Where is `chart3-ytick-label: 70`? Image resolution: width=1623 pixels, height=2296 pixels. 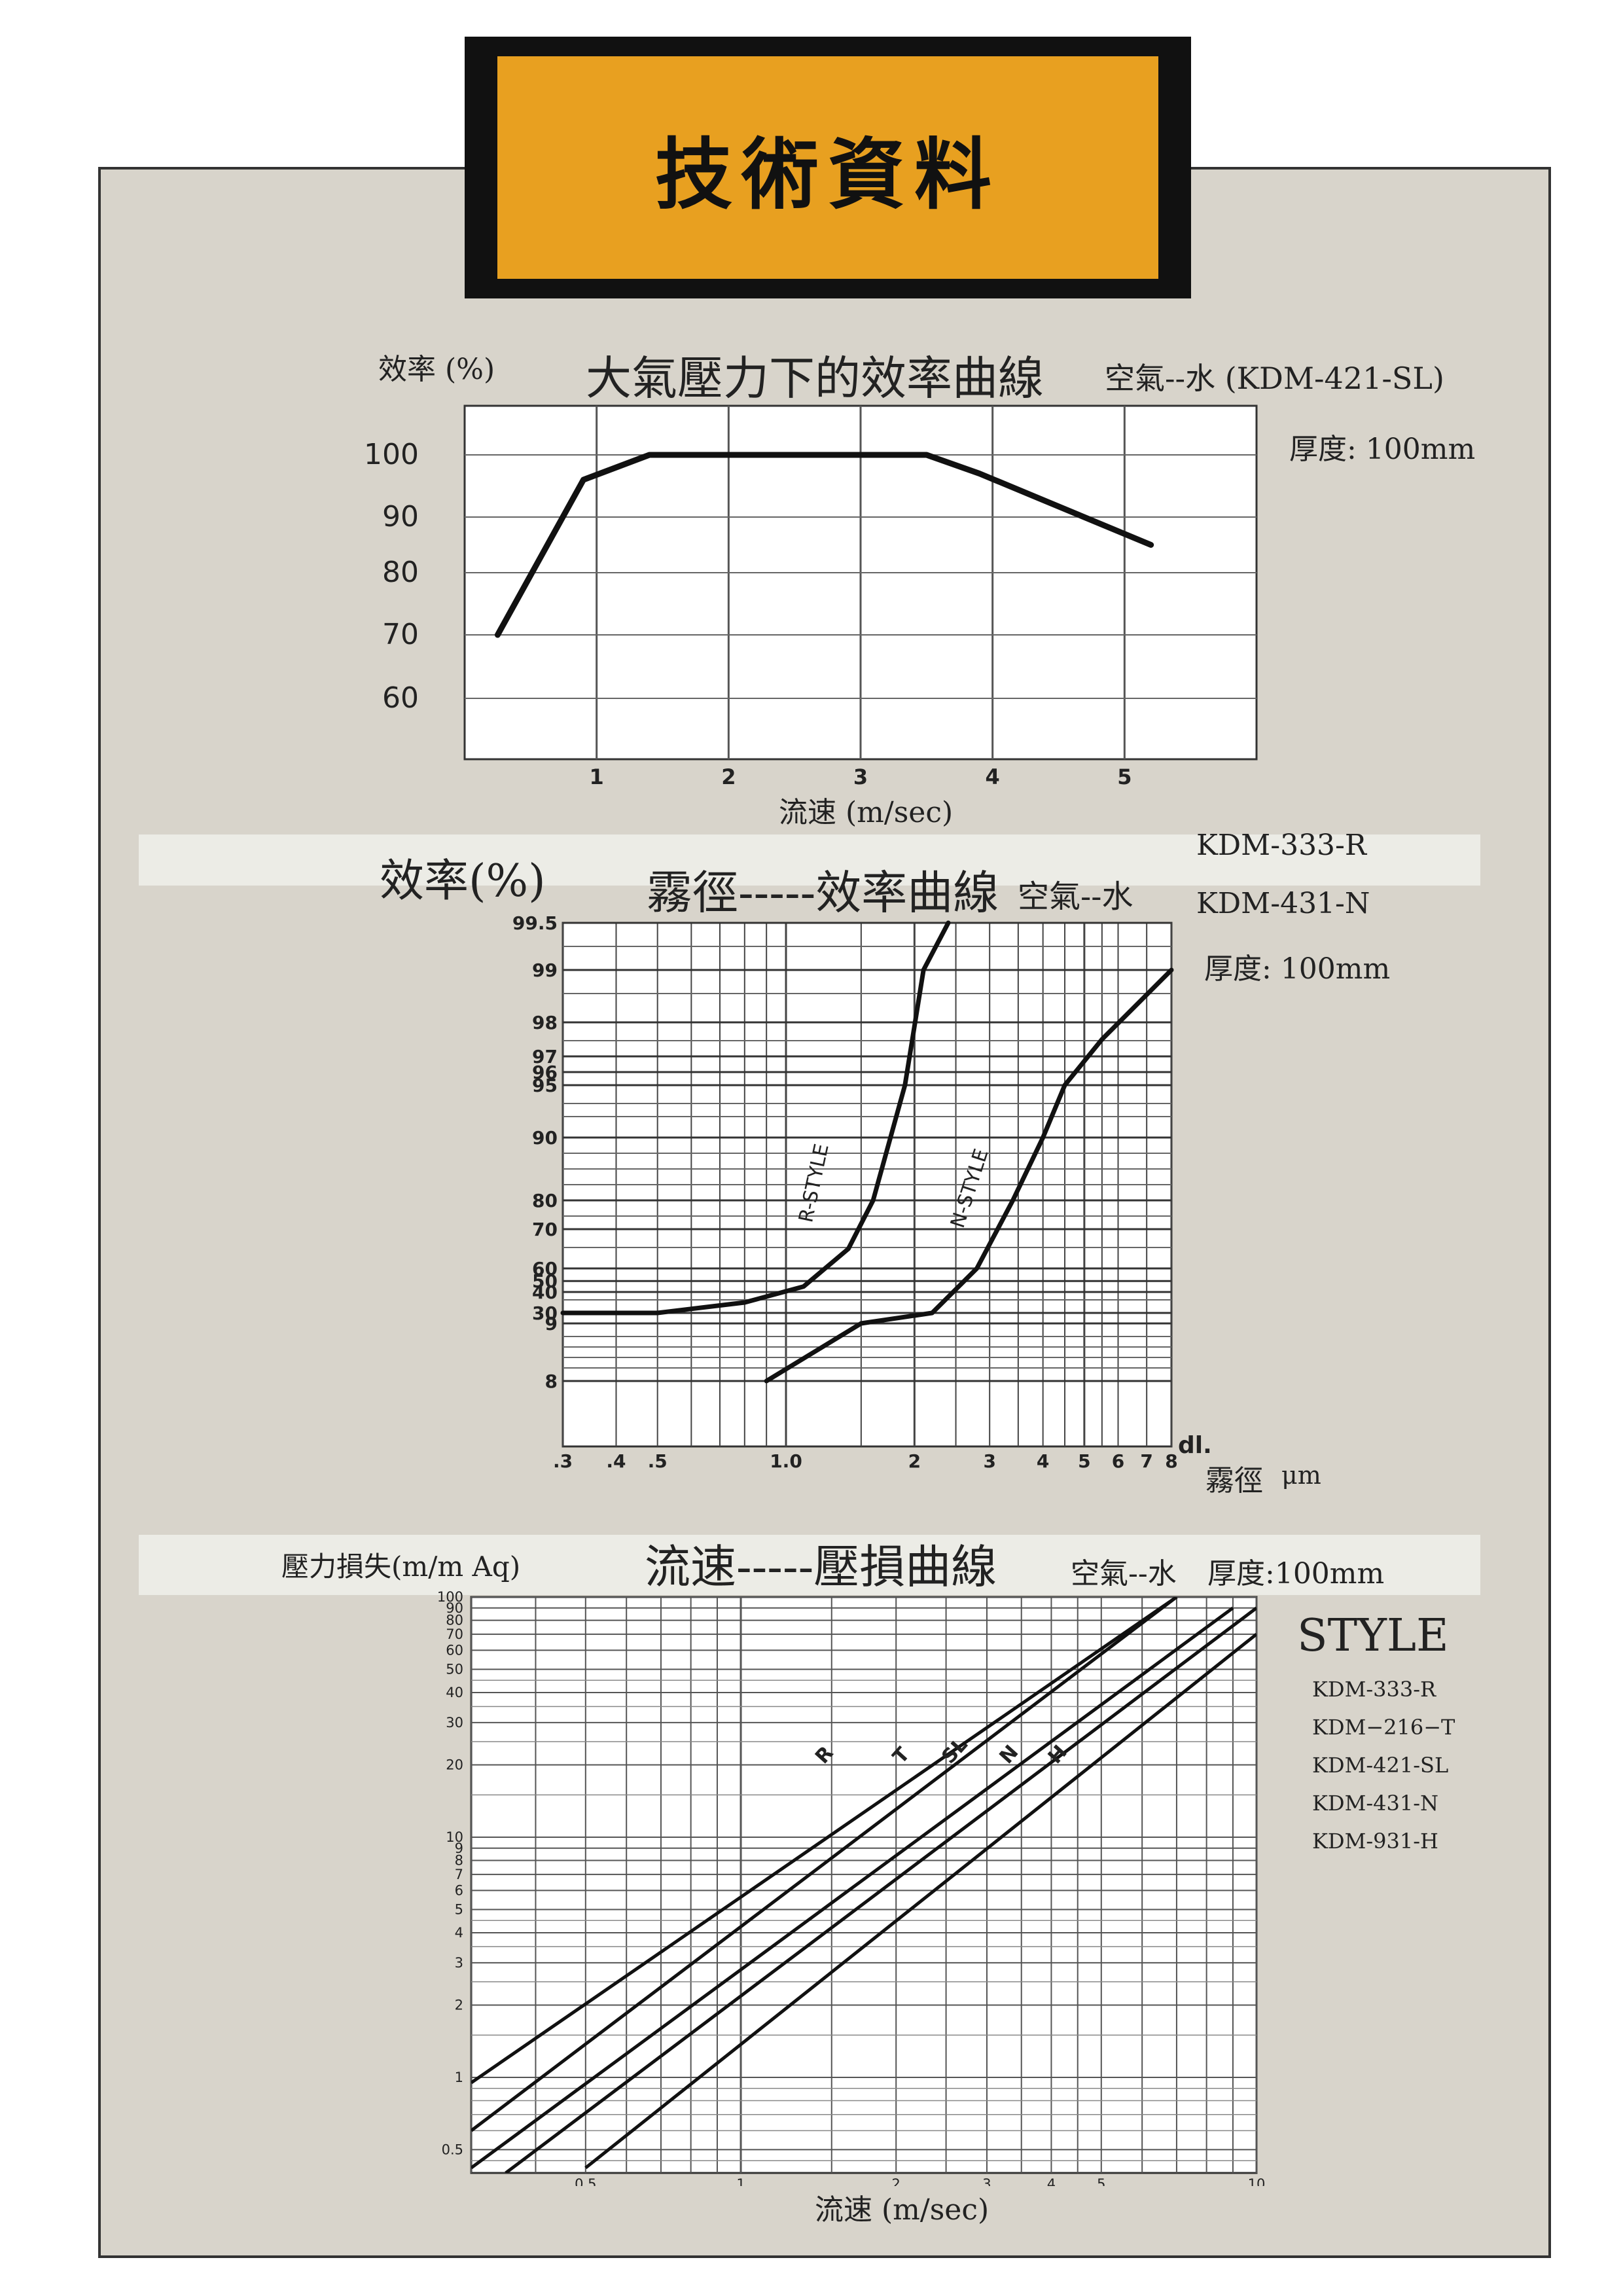
chart3-ytick-label: 70 is located at coordinates (455, 1634).